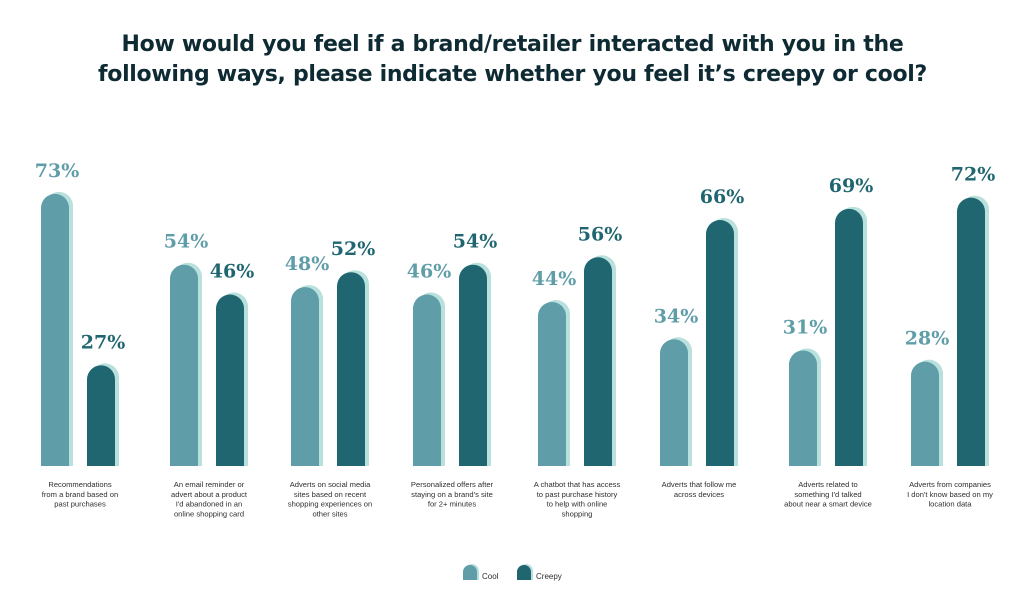 Image resolution: width=1025 pixels, height=591 pixels. I want to click on legend-label: Creepy, so click(549, 576).